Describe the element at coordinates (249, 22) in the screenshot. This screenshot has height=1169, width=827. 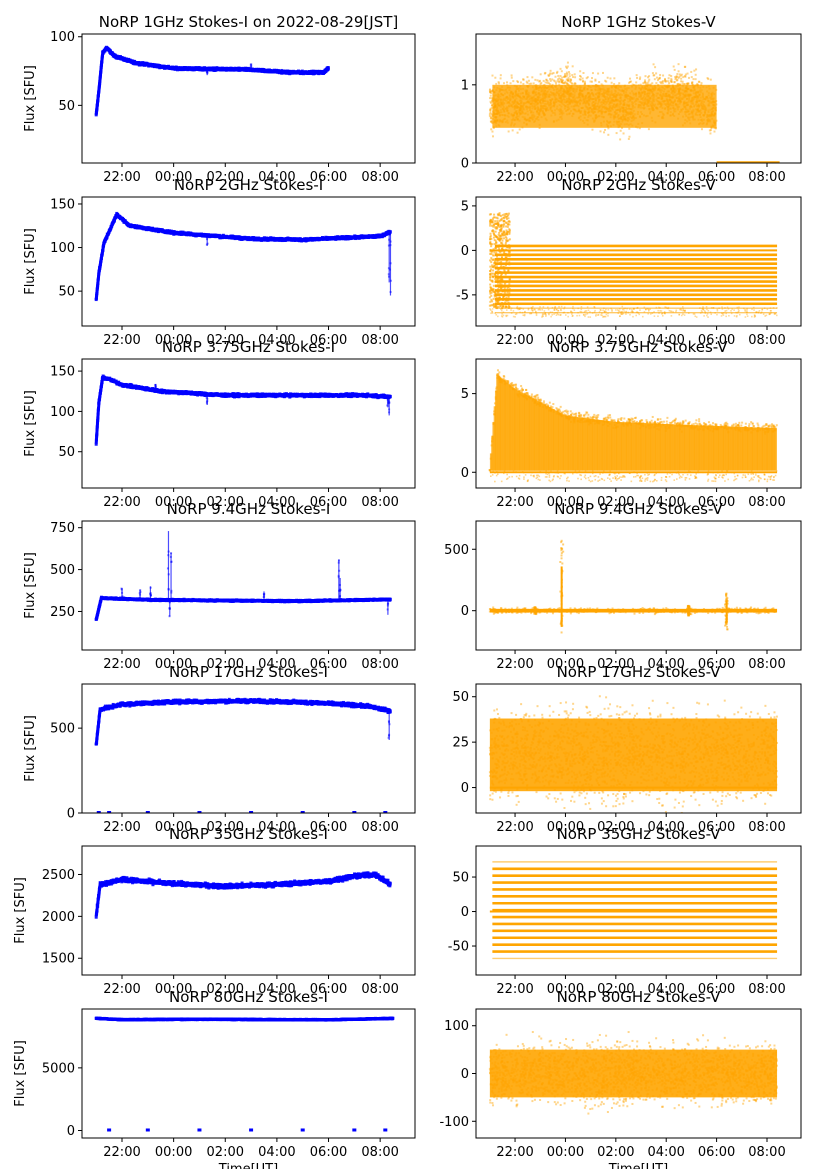
I see `panel-title: NoRP 1GHz Stokes-I on 2022-08-29[JST]` at that location.